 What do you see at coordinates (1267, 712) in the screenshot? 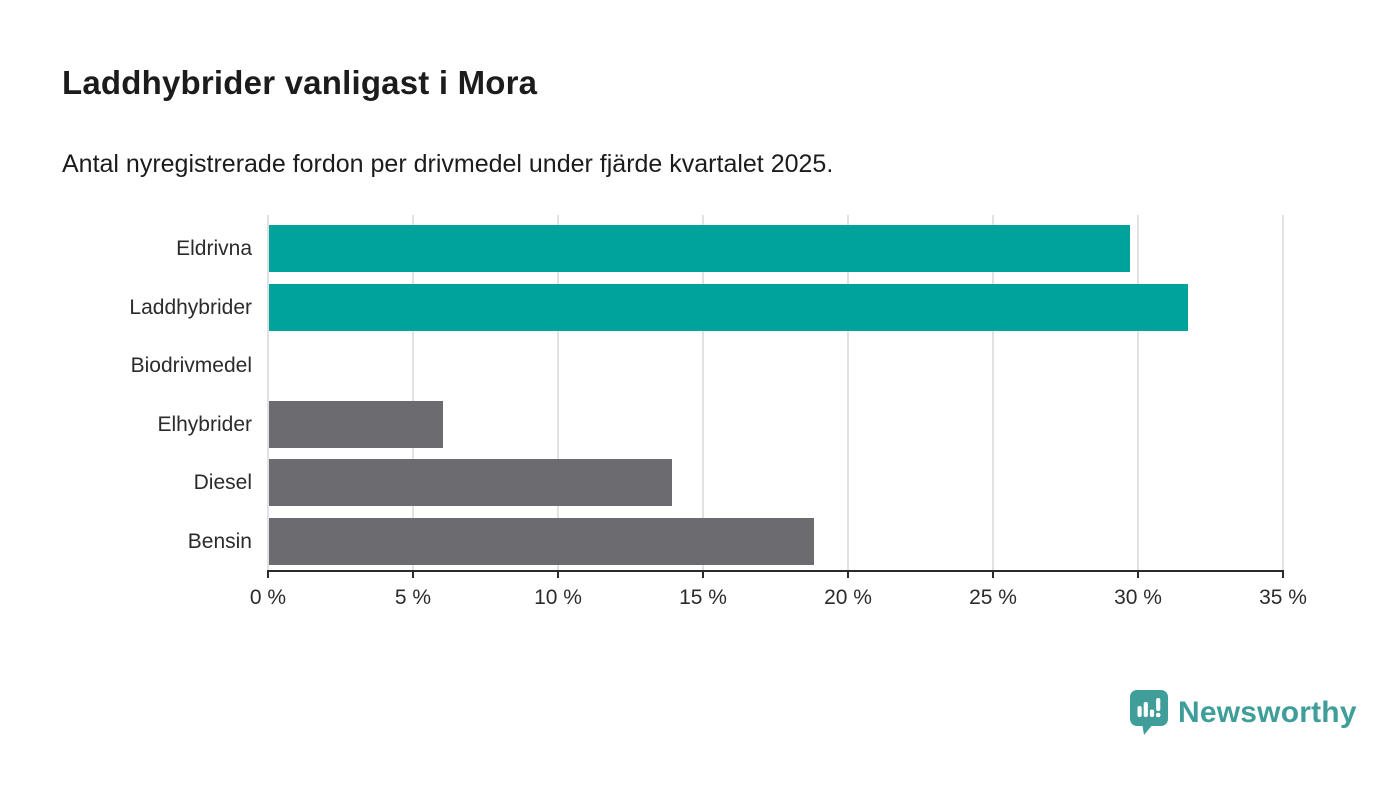
I see `newsworthy-logo-text: Newsworthy` at bounding box center [1267, 712].